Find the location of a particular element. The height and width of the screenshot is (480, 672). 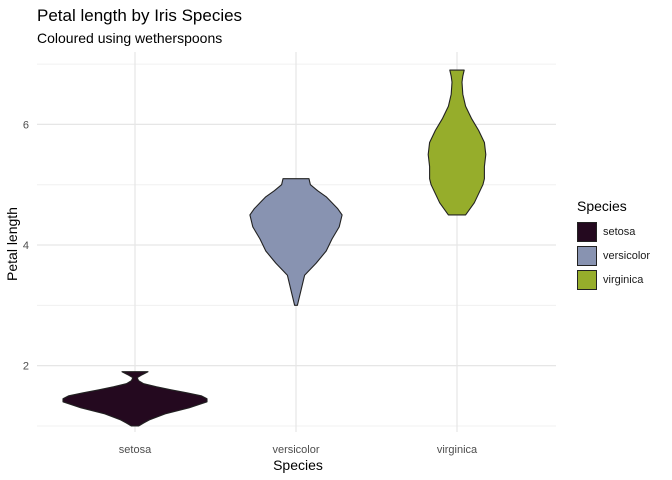

legend-key-virginica is located at coordinates (587, 280).